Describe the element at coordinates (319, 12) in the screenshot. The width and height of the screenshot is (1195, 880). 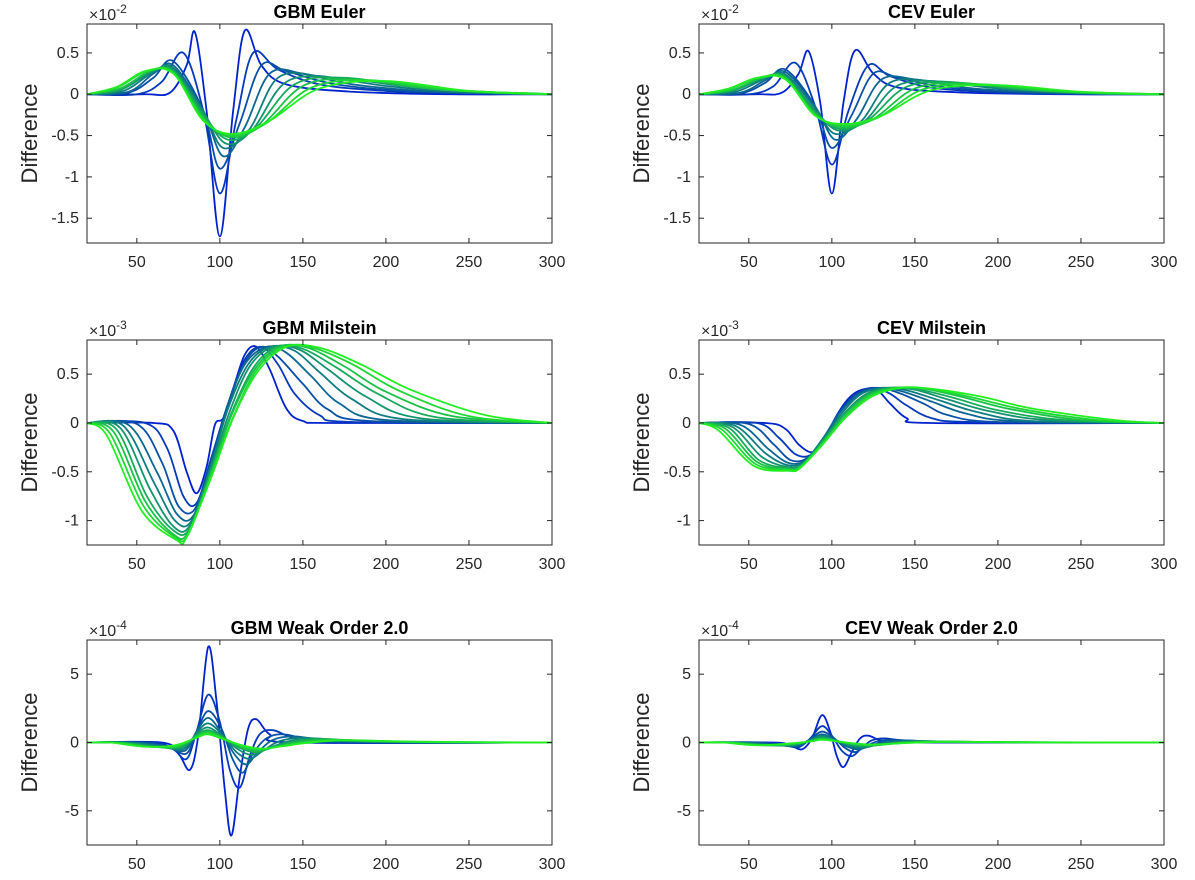
I see `chart-title: GBM Euler` at that location.